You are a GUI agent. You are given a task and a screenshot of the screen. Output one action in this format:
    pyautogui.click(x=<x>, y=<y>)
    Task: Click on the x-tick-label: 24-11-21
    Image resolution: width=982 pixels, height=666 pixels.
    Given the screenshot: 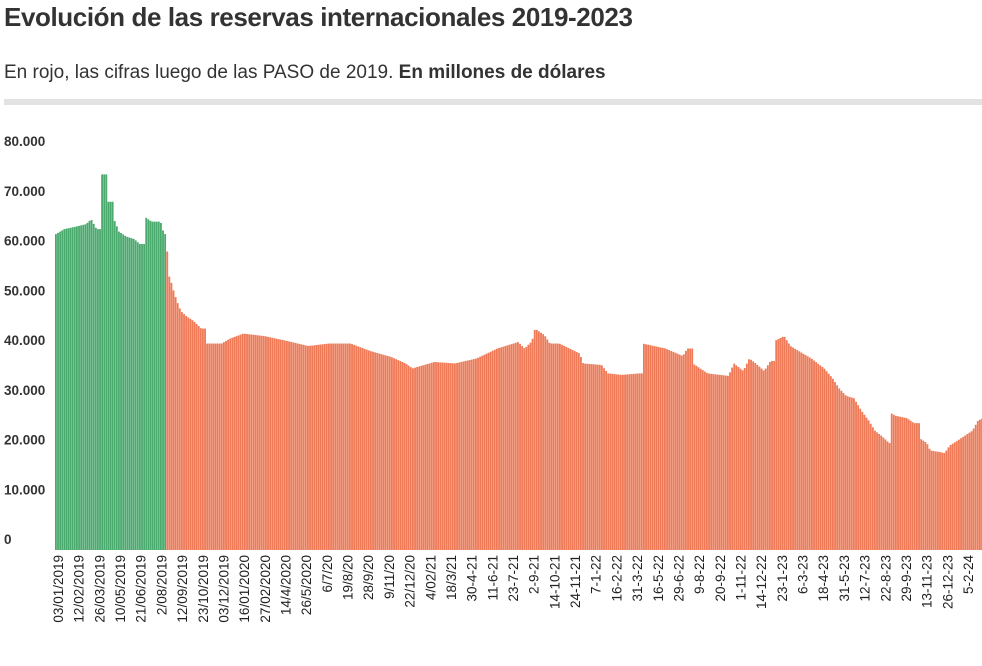 What is the action you would take?
    pyautogui.click(x=575, y=581)
    